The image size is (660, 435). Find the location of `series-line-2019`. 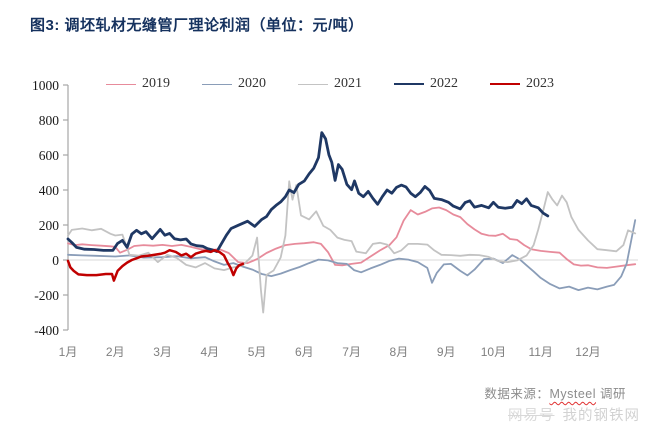

series-line-2019 is located at coordinates (352, 237).